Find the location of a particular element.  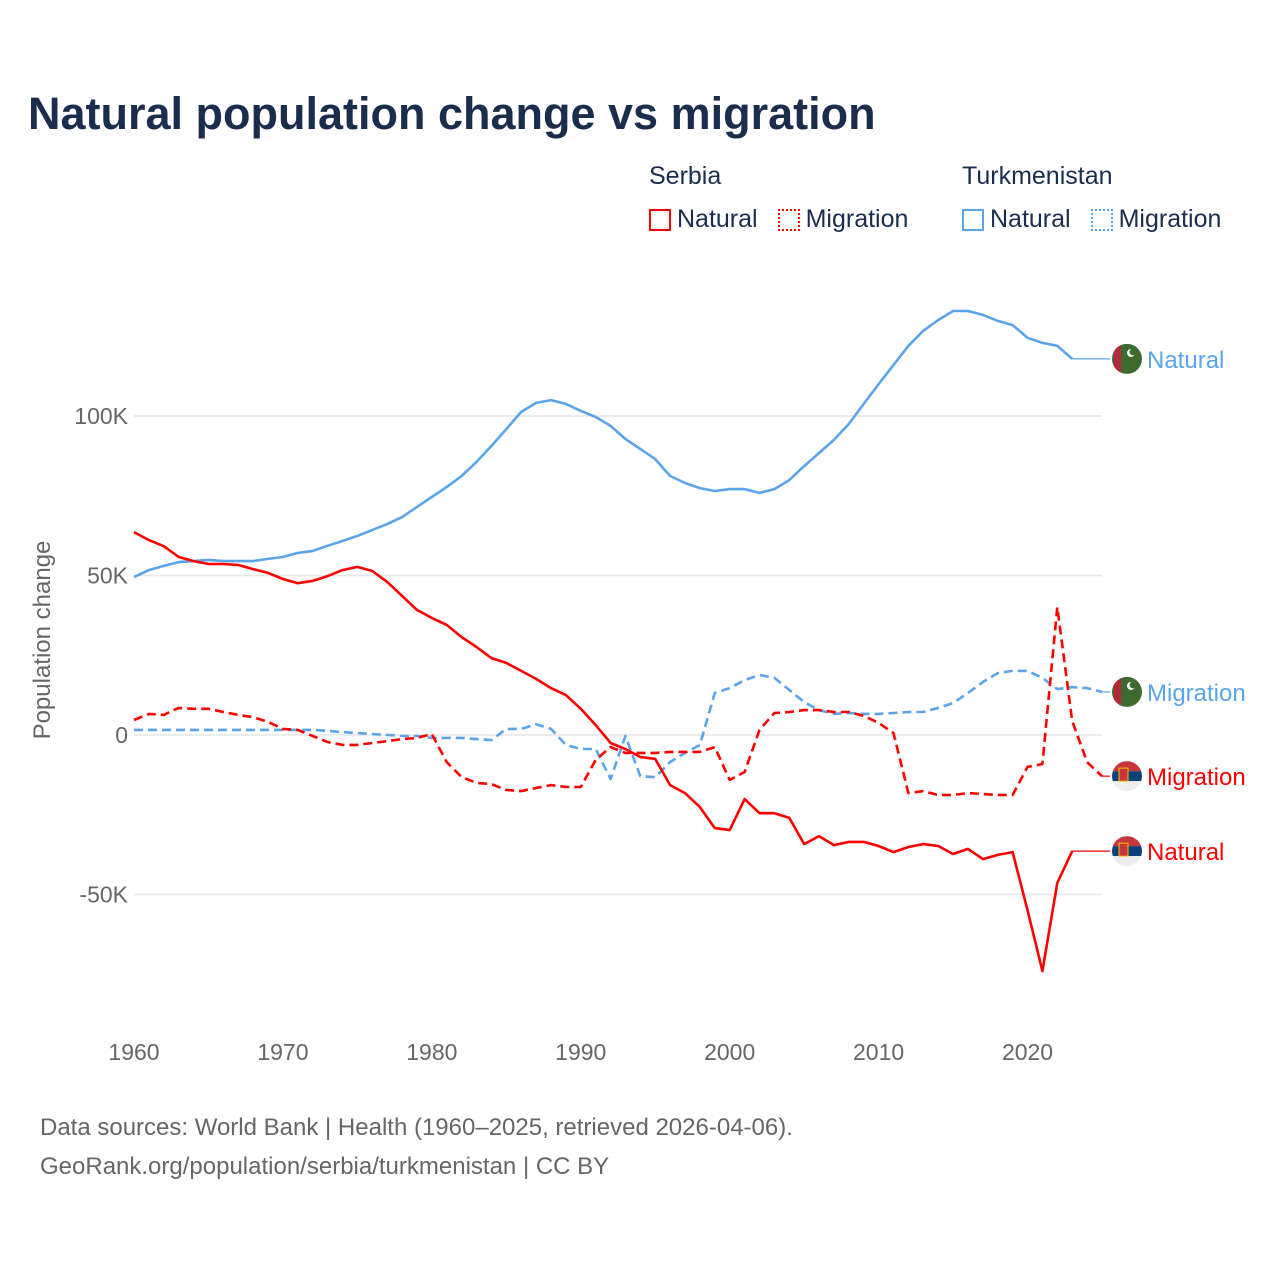

y-tick-label: -50K is located at coordinates (103, 895).